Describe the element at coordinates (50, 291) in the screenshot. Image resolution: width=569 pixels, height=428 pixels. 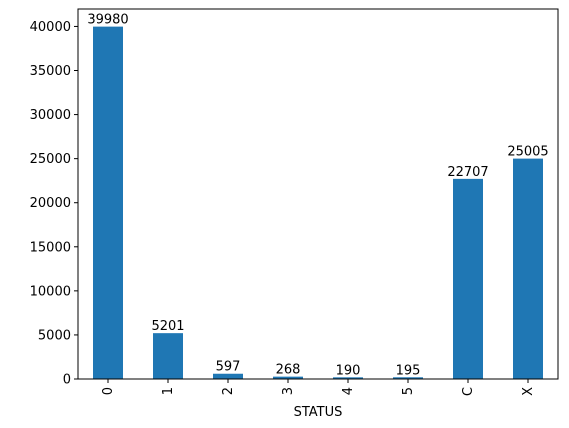
I see `y-tick-label-10000: 10000` at that location.